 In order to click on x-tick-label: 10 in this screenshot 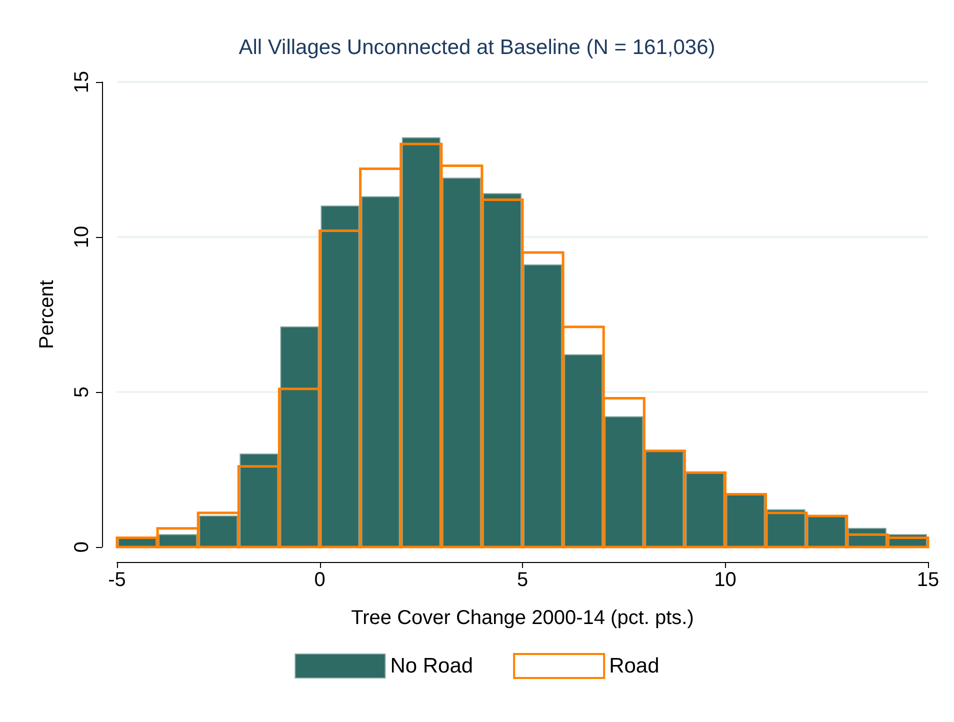, I will do `click(725, 580)`.